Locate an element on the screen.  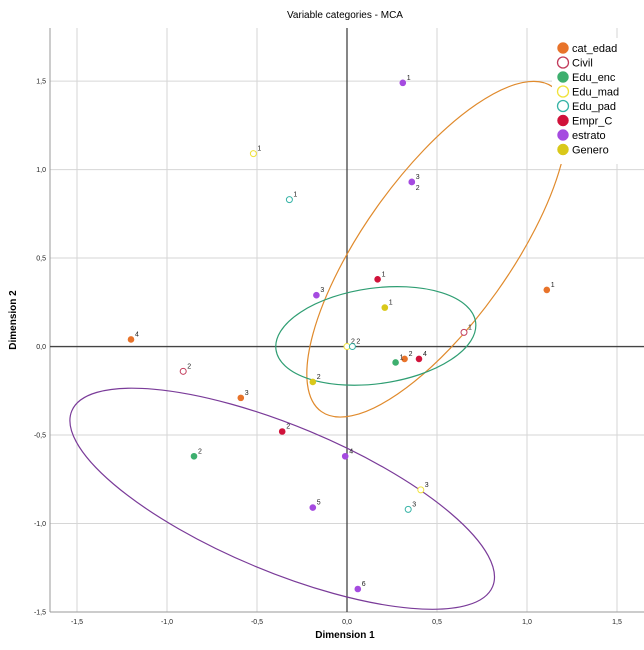
y-tick-label: 0,0 is located at coordinates (41, 347).